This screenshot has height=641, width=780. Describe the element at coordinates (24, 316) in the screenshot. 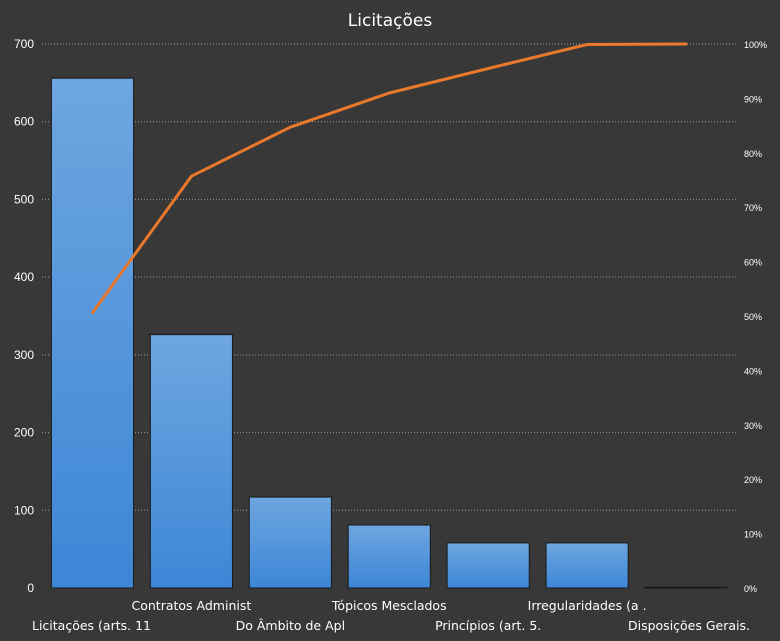

I see `y-axis: 0 100 200 300 400 500 600 700` at that location.